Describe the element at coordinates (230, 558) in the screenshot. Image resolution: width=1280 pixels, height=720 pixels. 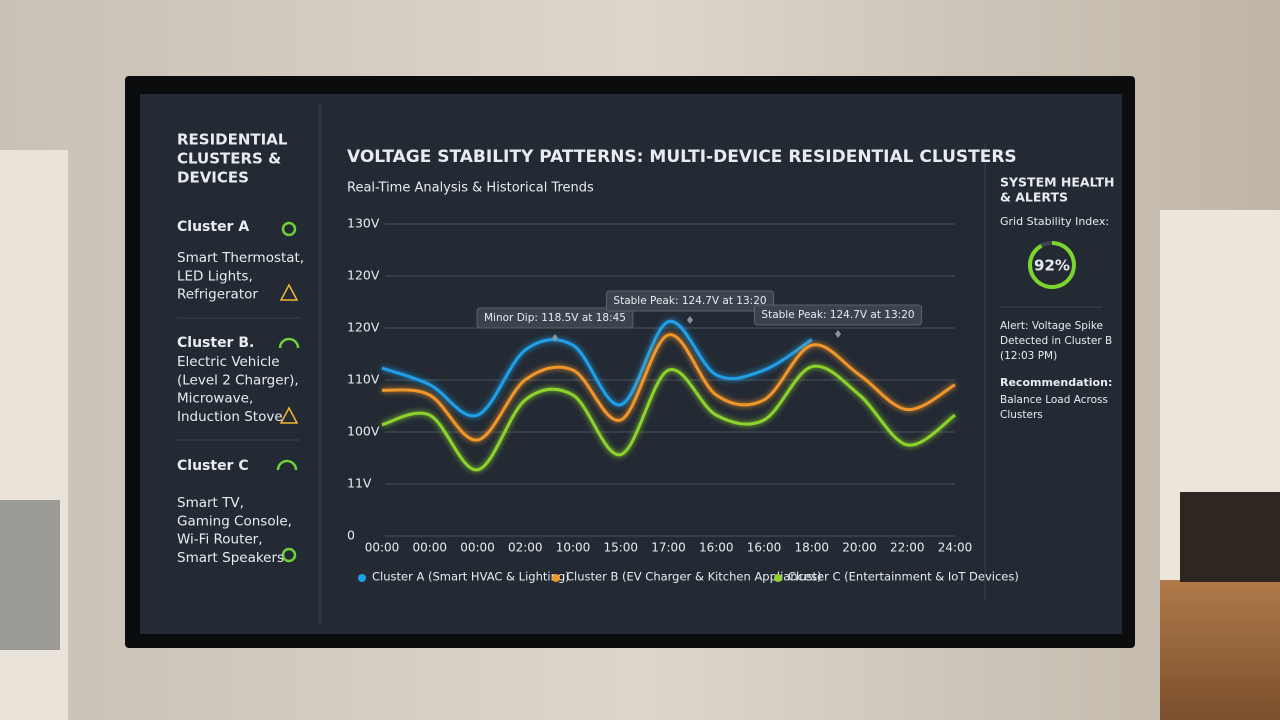
I see `device: Smart Speakers` at that location.